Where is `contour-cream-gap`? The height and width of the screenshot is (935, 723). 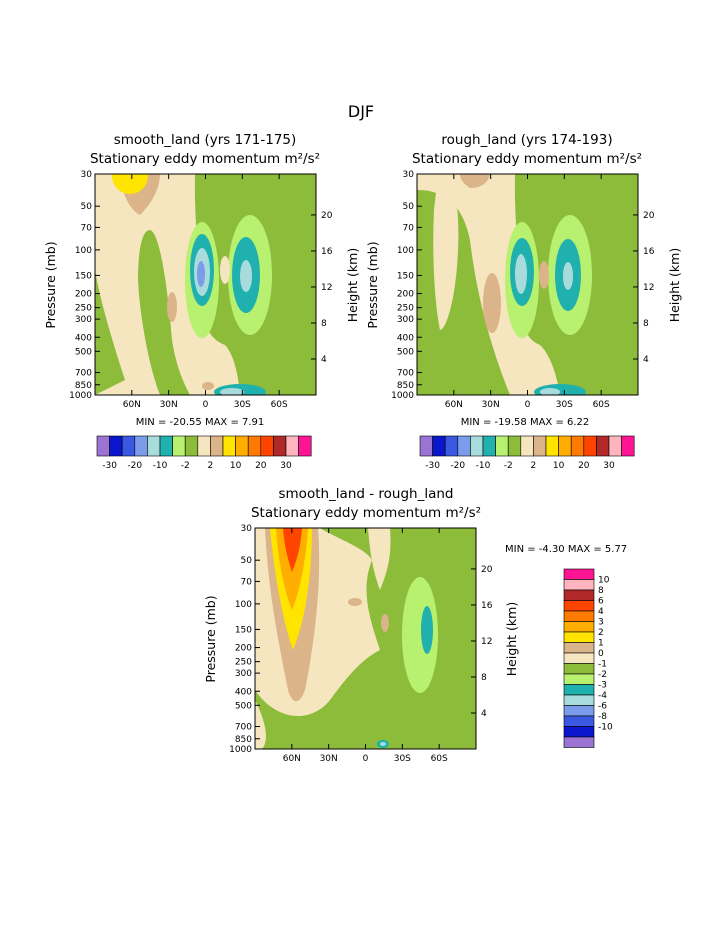 contour-cream-gap is located at coordinates (225, 270).